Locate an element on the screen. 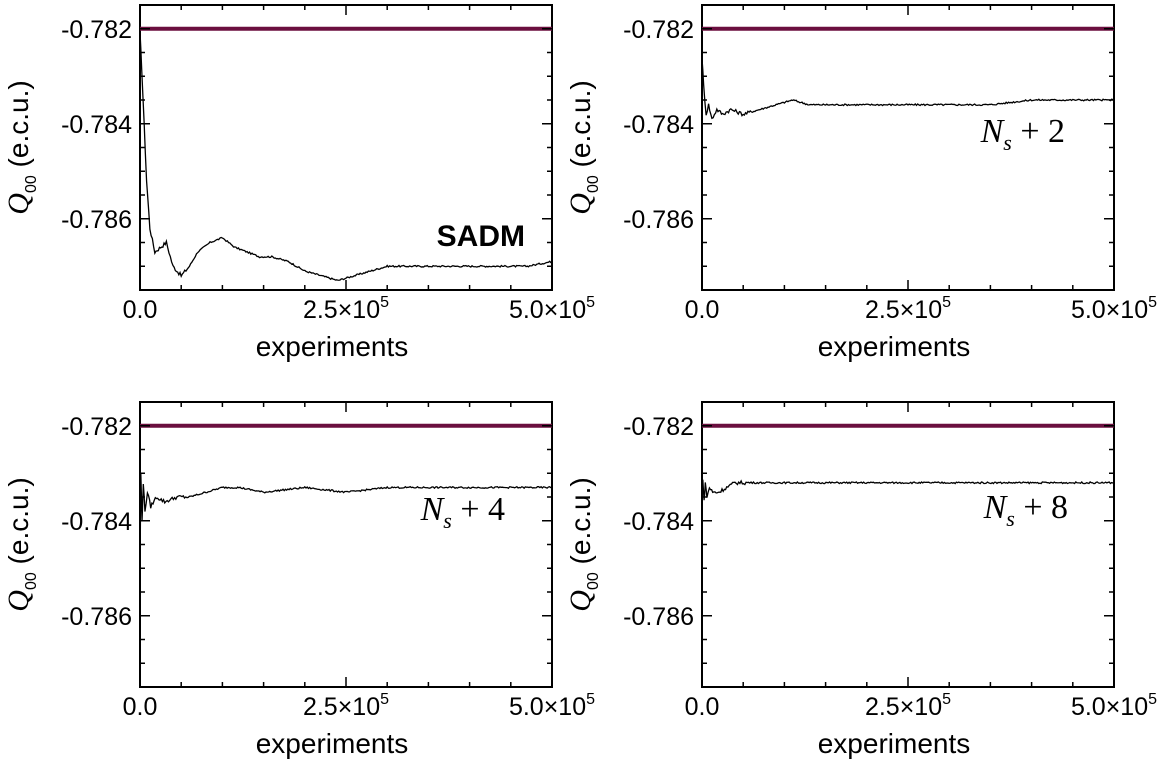 The height and width of the screenshot is (775, 1168). panel-annotation: Ns + 4 is located at coordinates (462, 512).